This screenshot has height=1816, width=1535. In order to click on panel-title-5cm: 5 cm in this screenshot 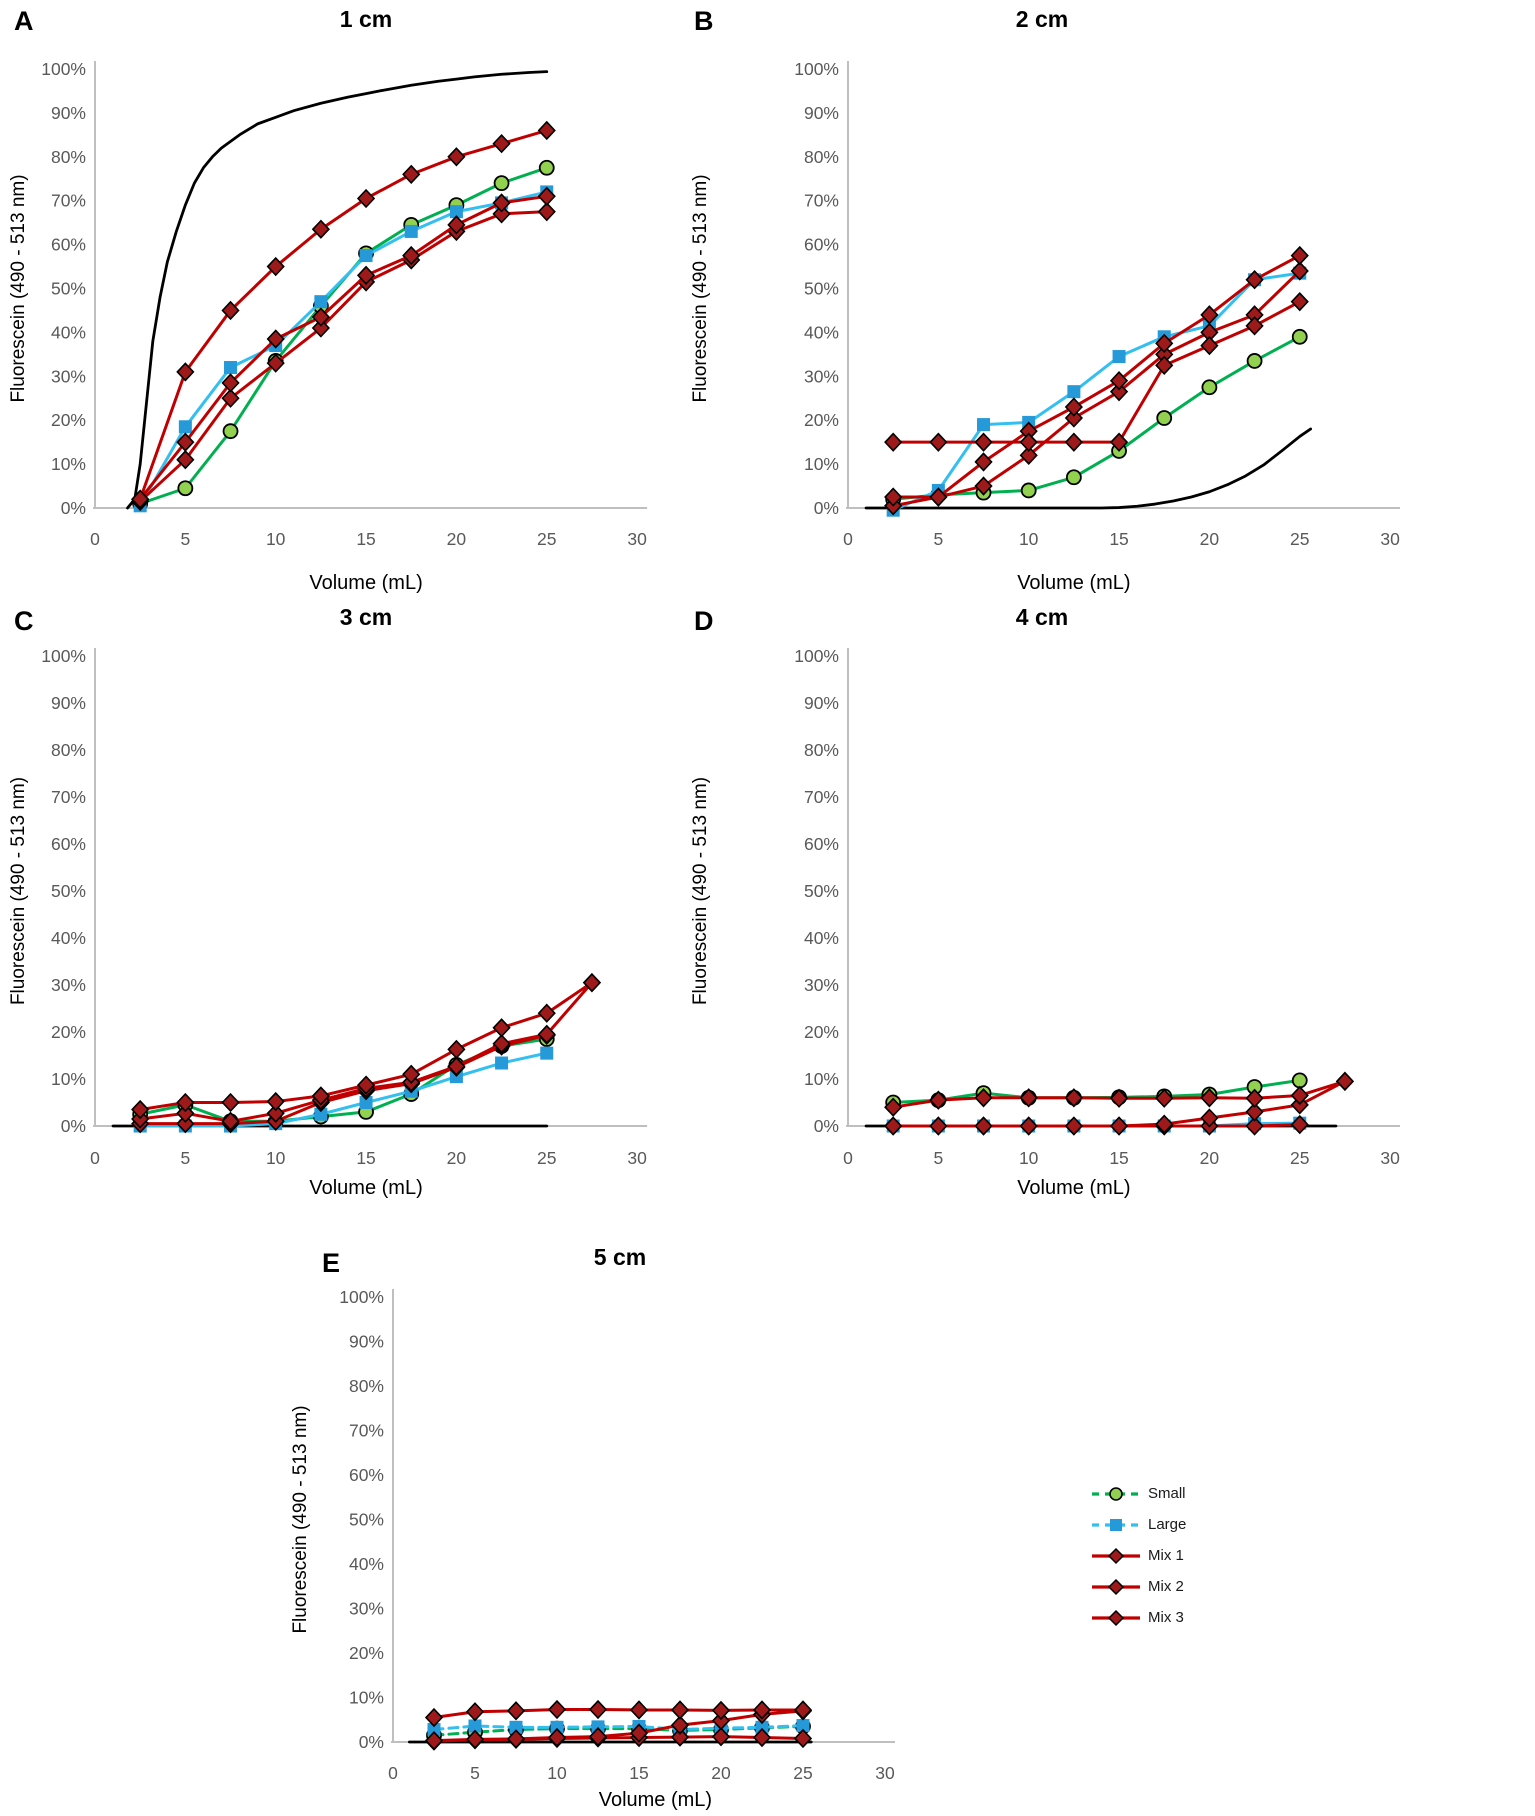, I will do `click(620, 1257)`.